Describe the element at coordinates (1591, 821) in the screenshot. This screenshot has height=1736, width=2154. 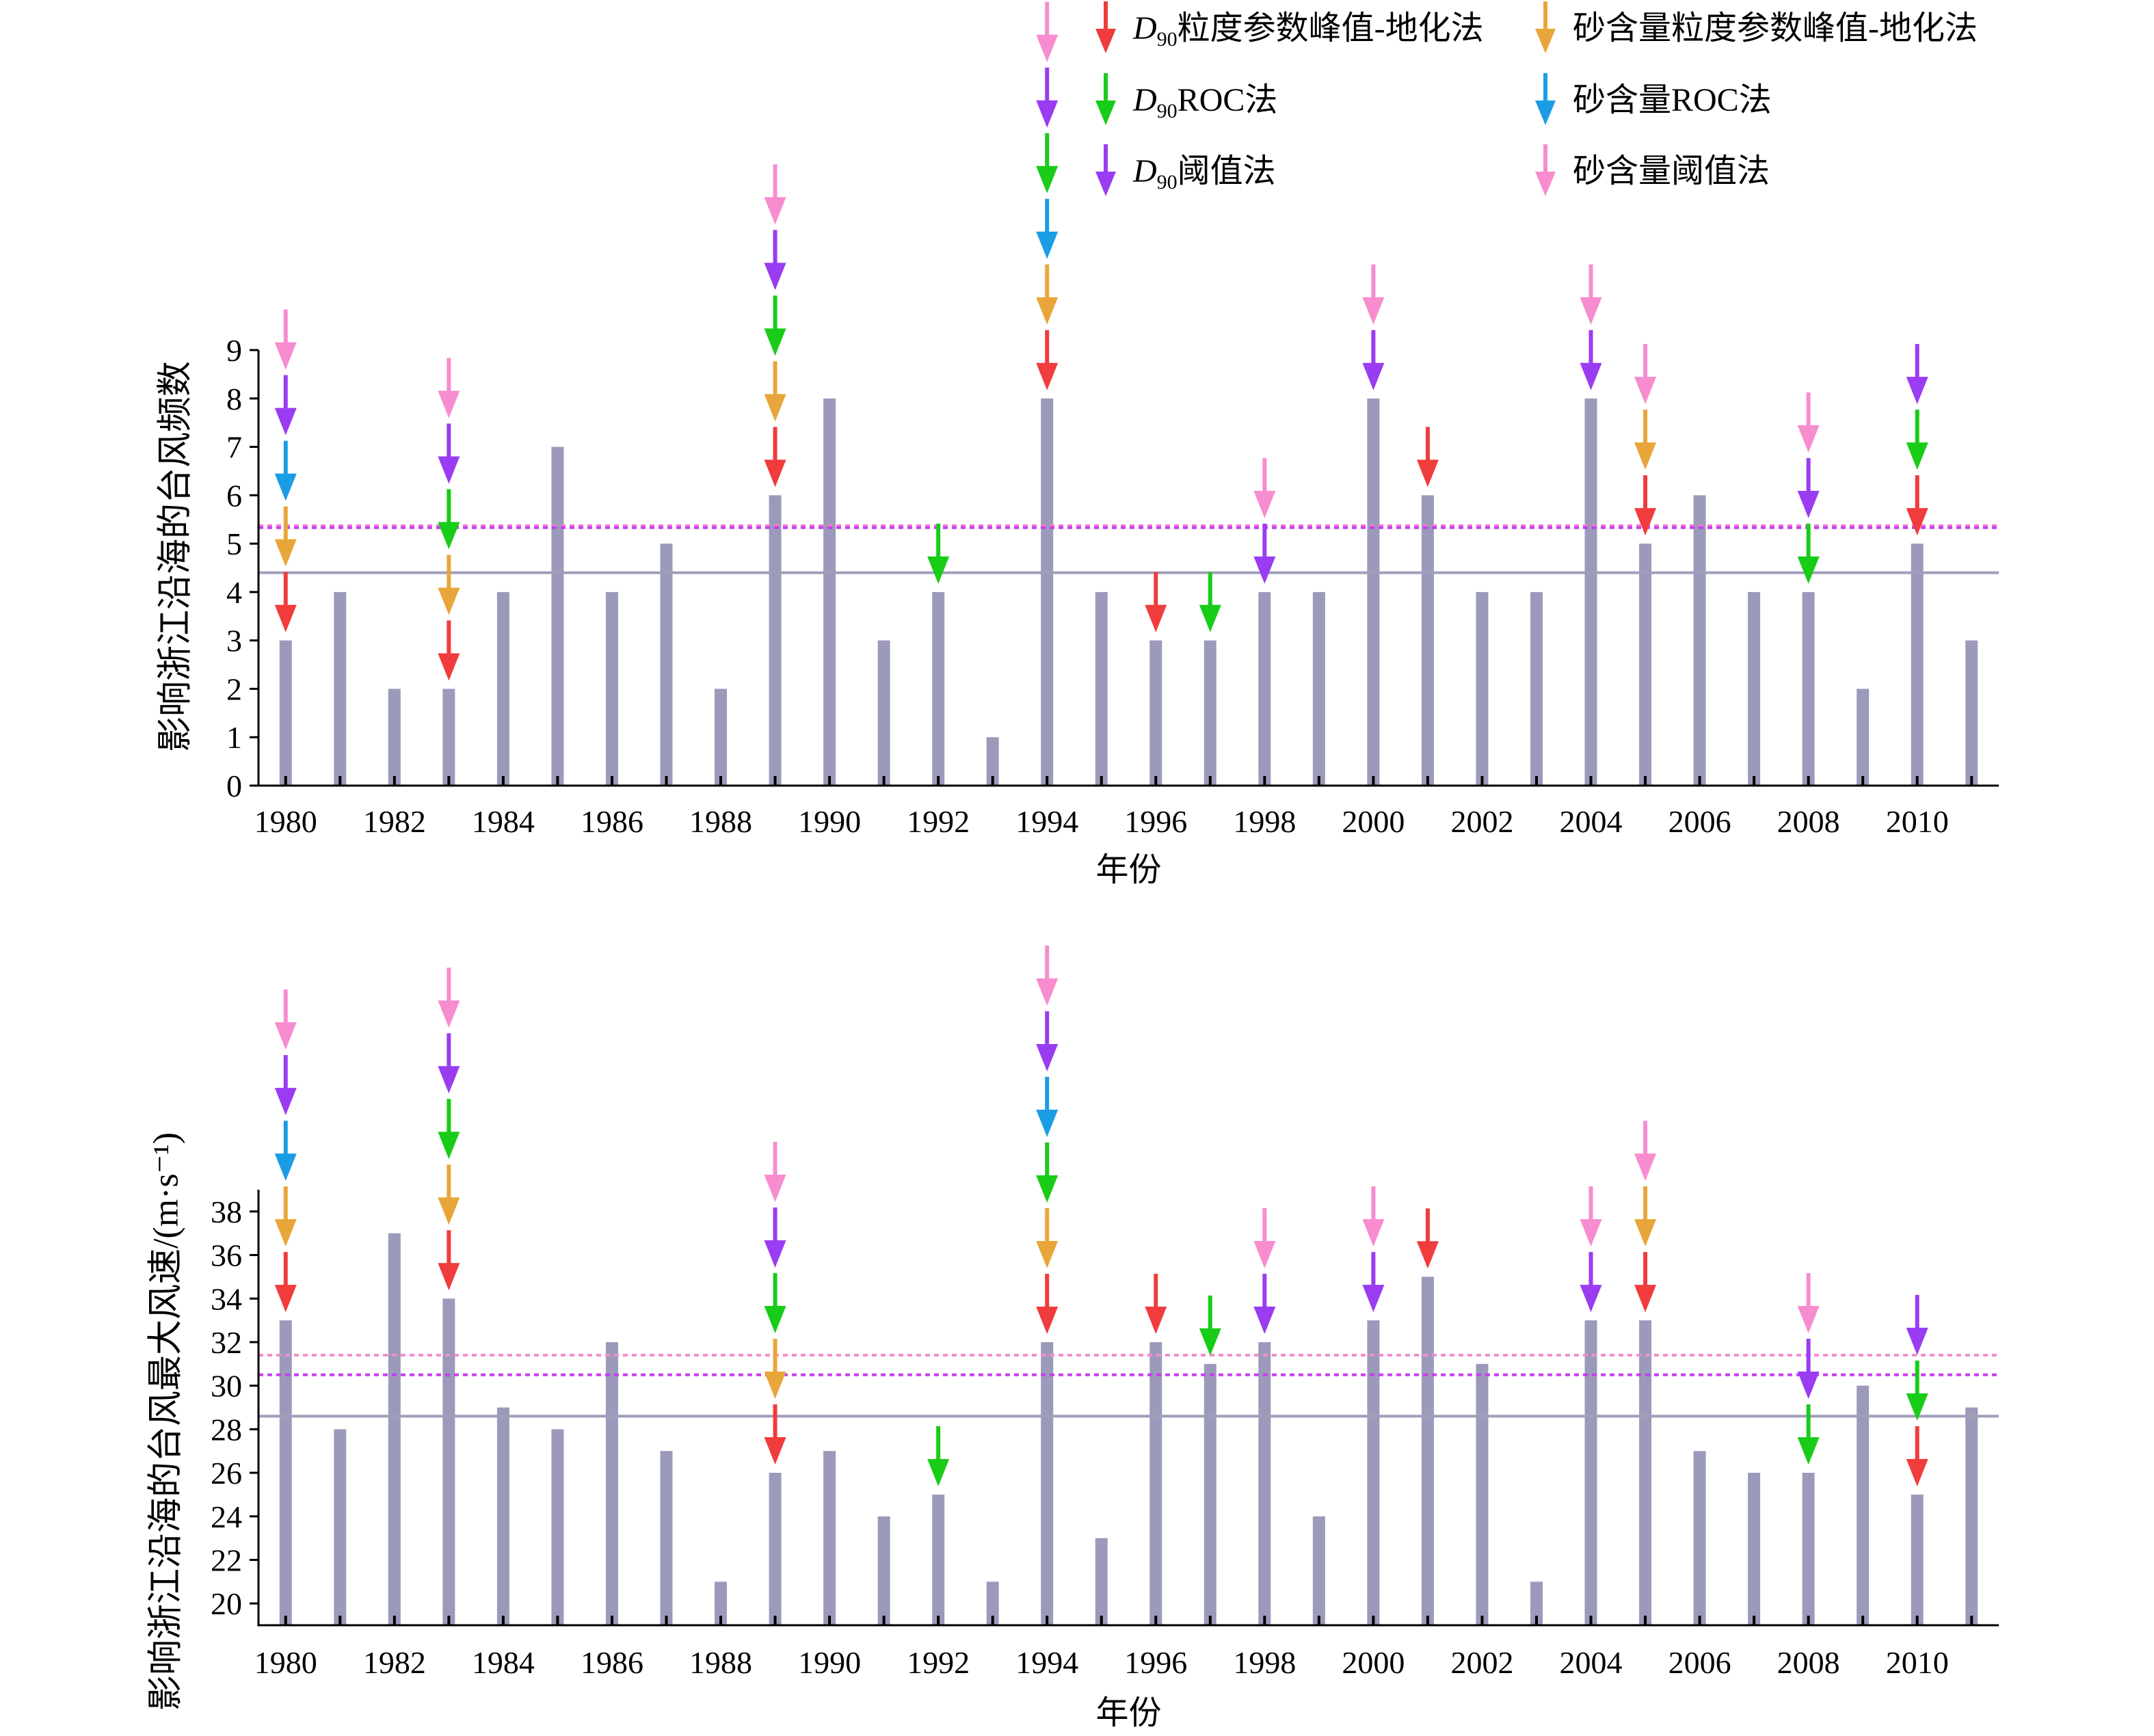
I see `x-tick-label: 2004` at that location.